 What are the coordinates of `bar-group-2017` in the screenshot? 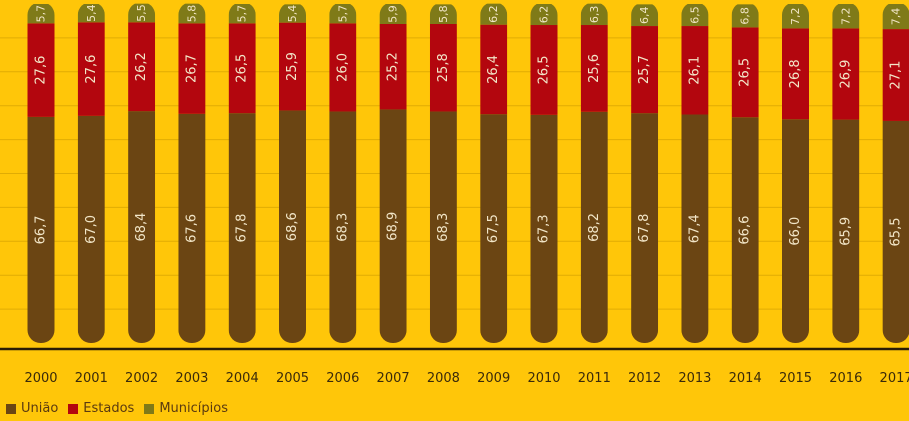 It's located at (895, 173).